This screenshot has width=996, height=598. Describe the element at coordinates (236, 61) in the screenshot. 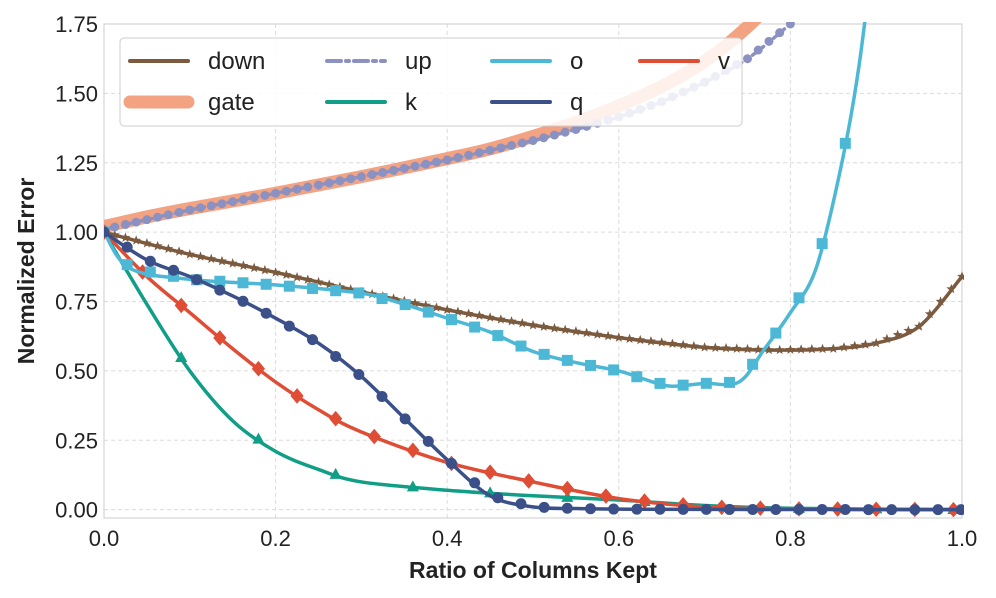

I see `legend-label: down` at that location.